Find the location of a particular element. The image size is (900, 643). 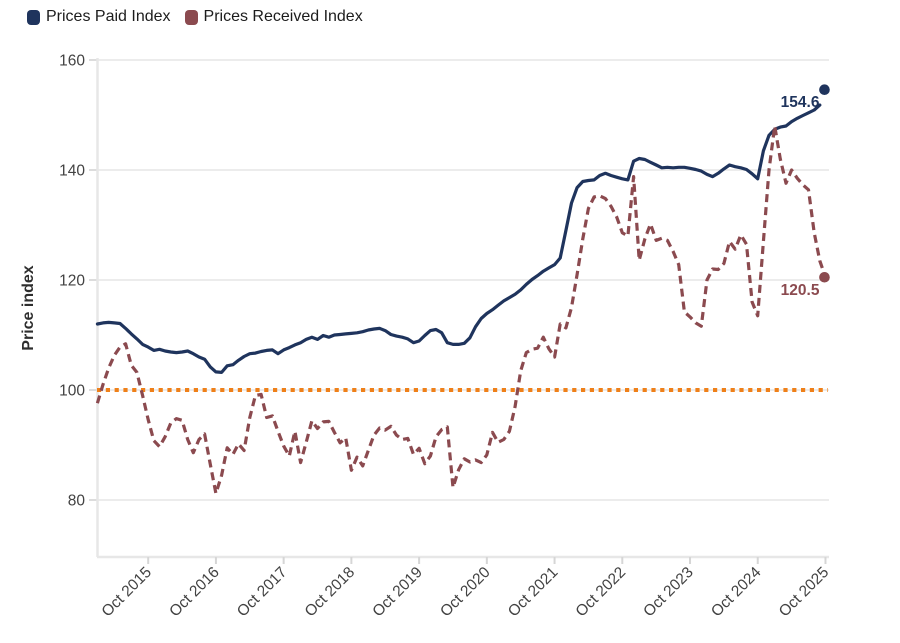

x-tick-label-oct-2024: Oct 2024 is located at coordinates (736, 592).